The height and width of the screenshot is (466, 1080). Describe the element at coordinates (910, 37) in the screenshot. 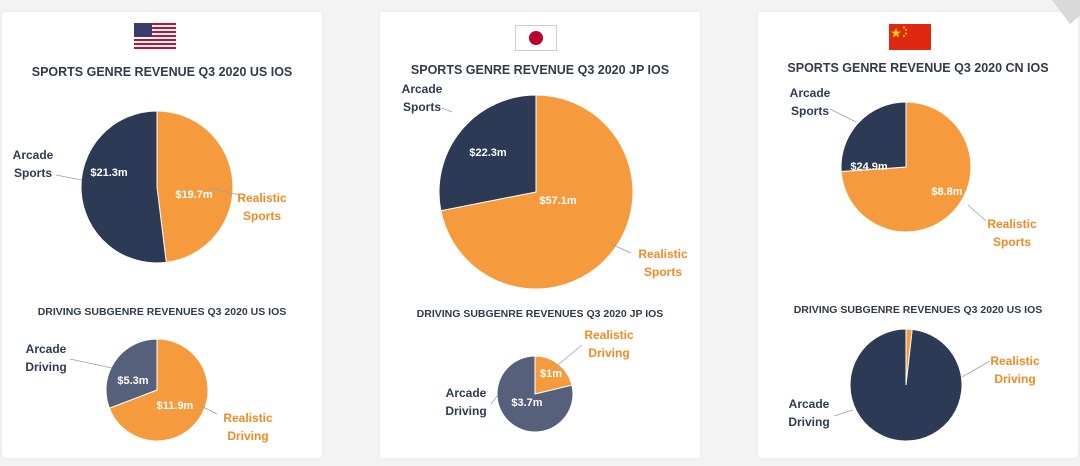

I see `cn-flag-icon` at that location.